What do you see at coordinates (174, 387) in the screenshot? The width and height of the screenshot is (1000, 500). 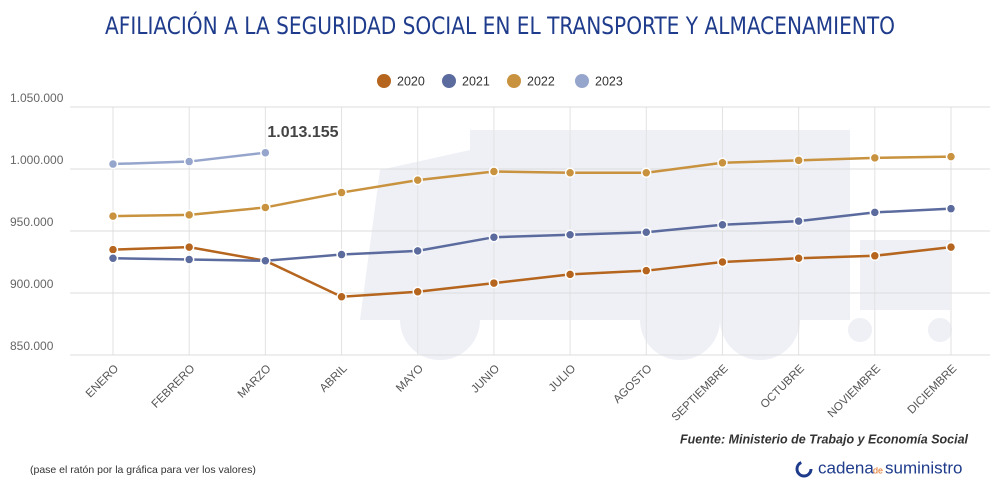 I see `x-tick-label: FEBRERO` at bounding box center [174, 387].